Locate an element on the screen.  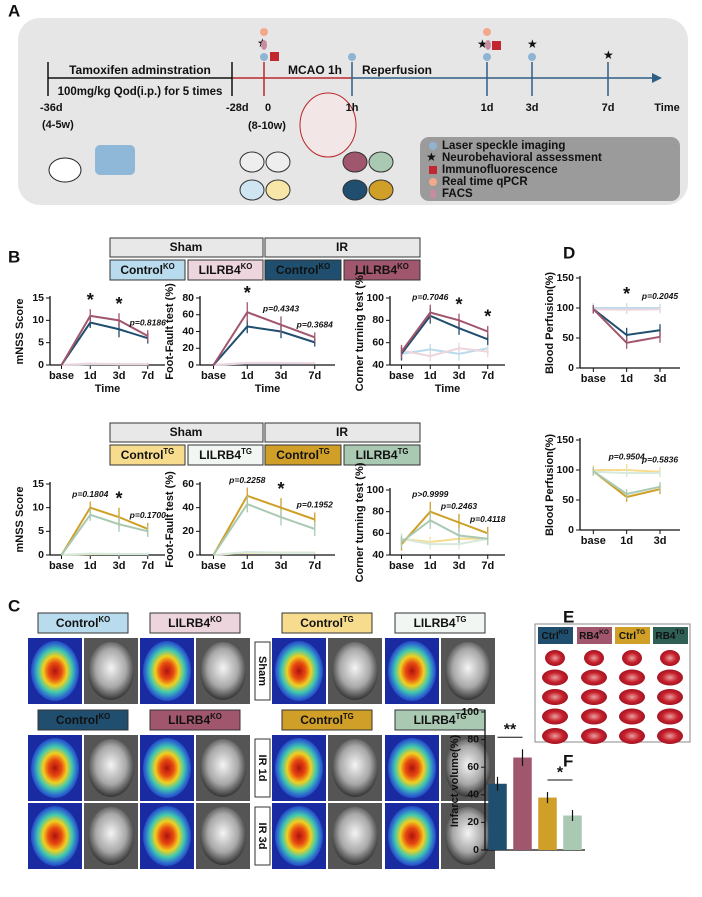
panel-label: E is located at coordinates (568, 616).